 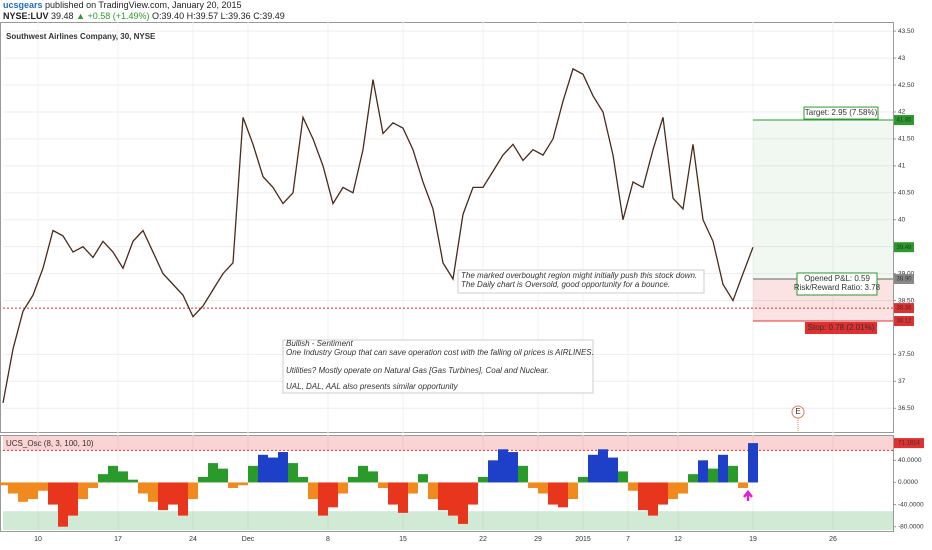 I want to click on osc-last-box, so click(x=909, y=443).